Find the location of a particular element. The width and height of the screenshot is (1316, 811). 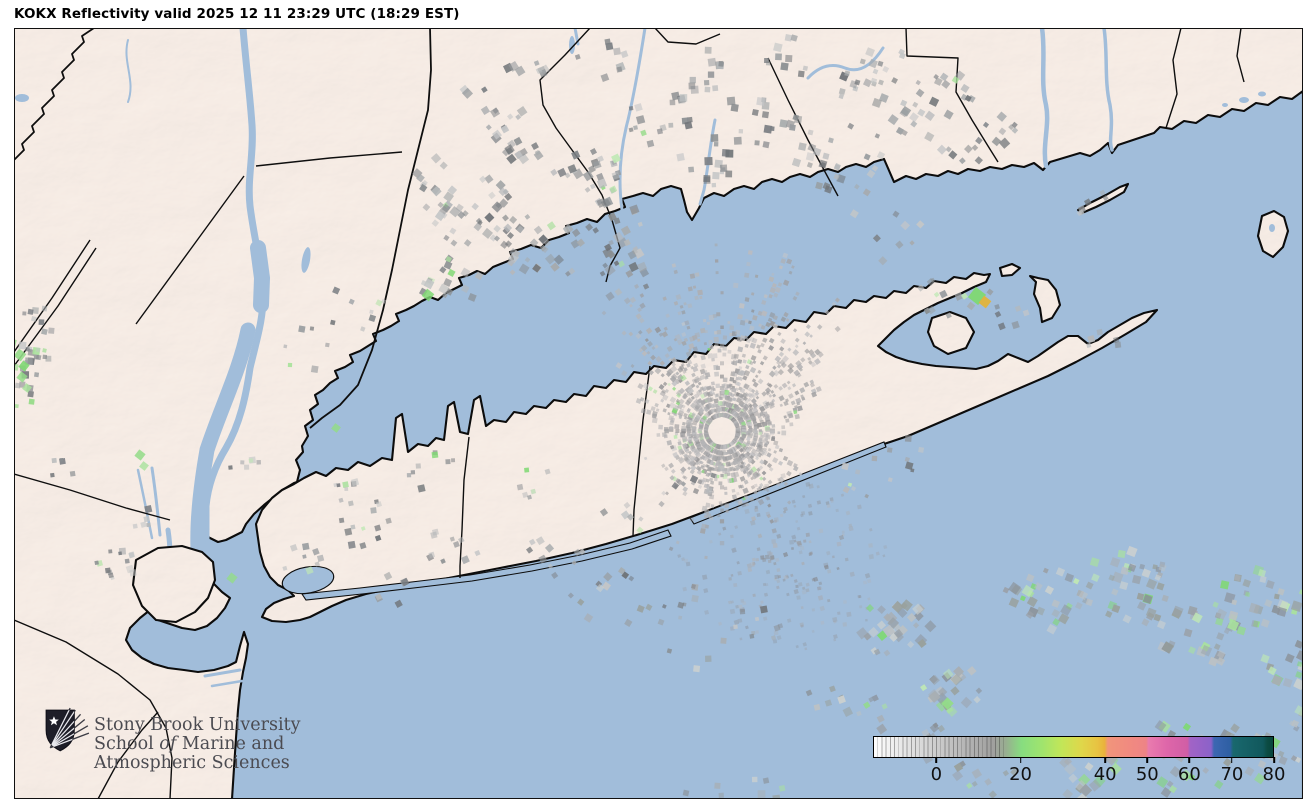

colorbar-tick-label: 50 is located at coordinates (1147, 774).